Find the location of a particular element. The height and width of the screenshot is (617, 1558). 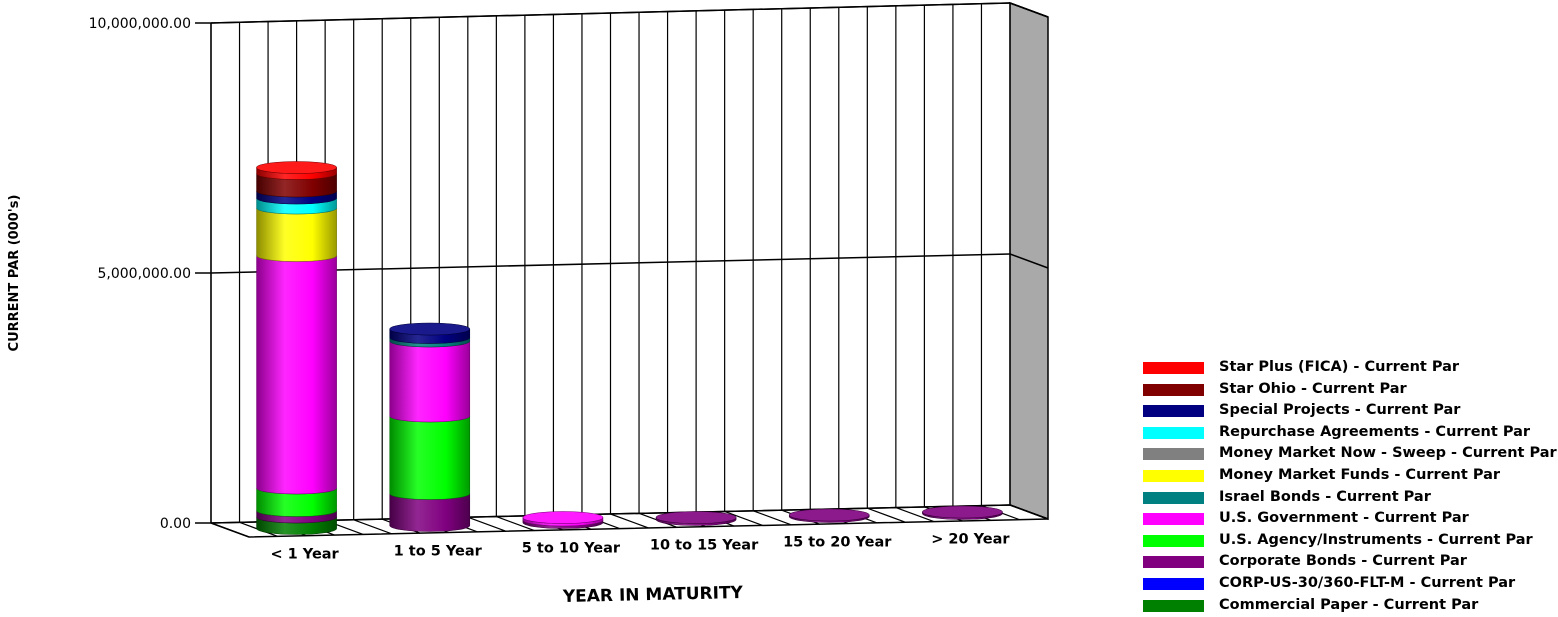

legend-label: Commercial Paper - Current Par is located at coordinates (1349, 604).